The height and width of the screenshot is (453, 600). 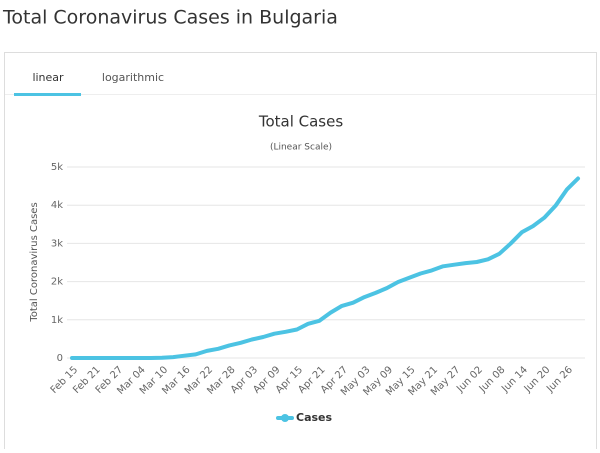 I want to click on chart-subtitle: (Linear Scale), so click(x=301, y=148).